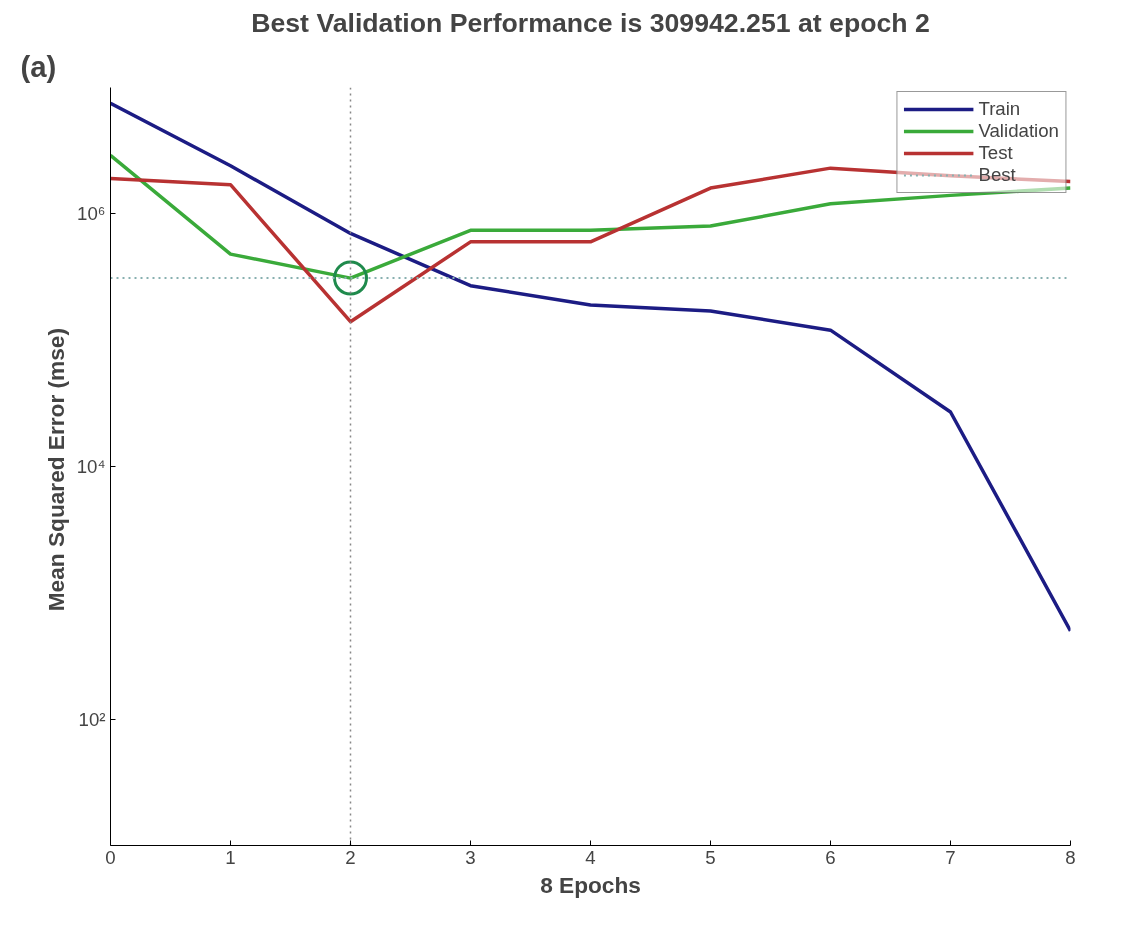 The image size is (1121, 936). Describe the element at coordinates (997, 175) in the screenshot. I see `legend-label: Best` at that location.